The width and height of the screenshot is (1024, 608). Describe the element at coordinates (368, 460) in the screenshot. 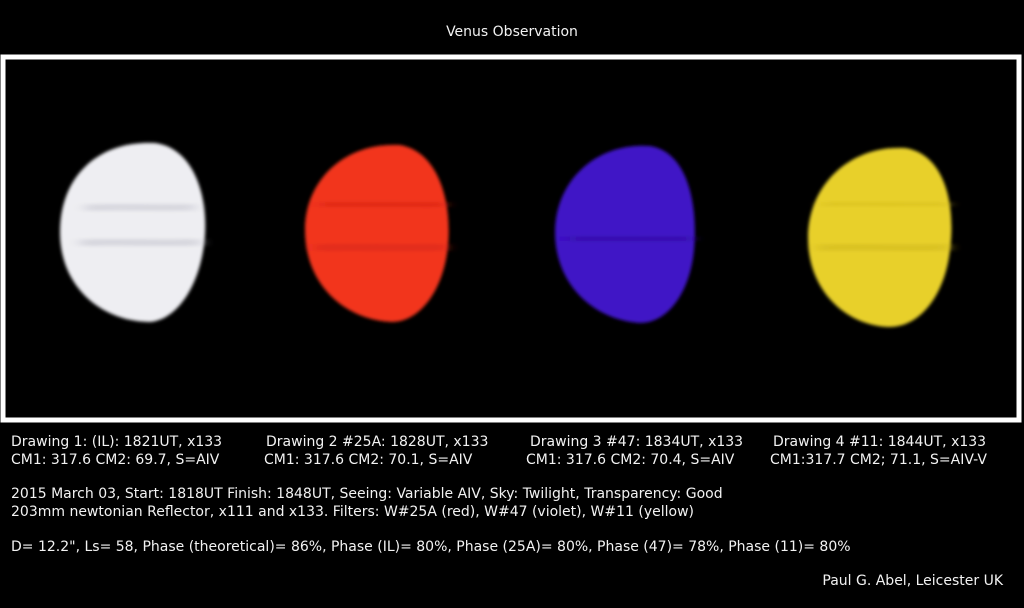

I see `drawing-details: CM1: 317.6 CM2: 70.1, S=AIV` at that location.